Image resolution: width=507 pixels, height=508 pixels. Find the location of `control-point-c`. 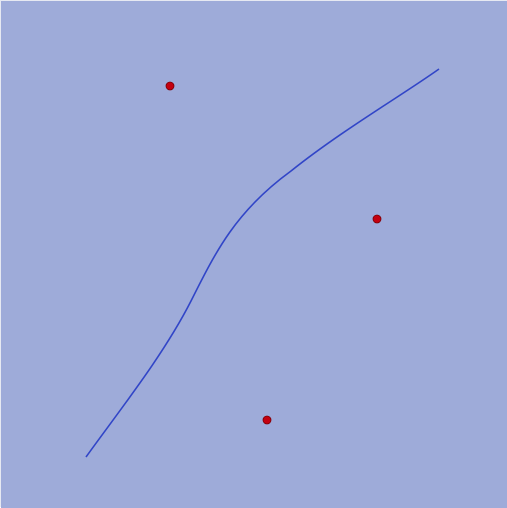

control-point-c is located at coordinates (267, 420).